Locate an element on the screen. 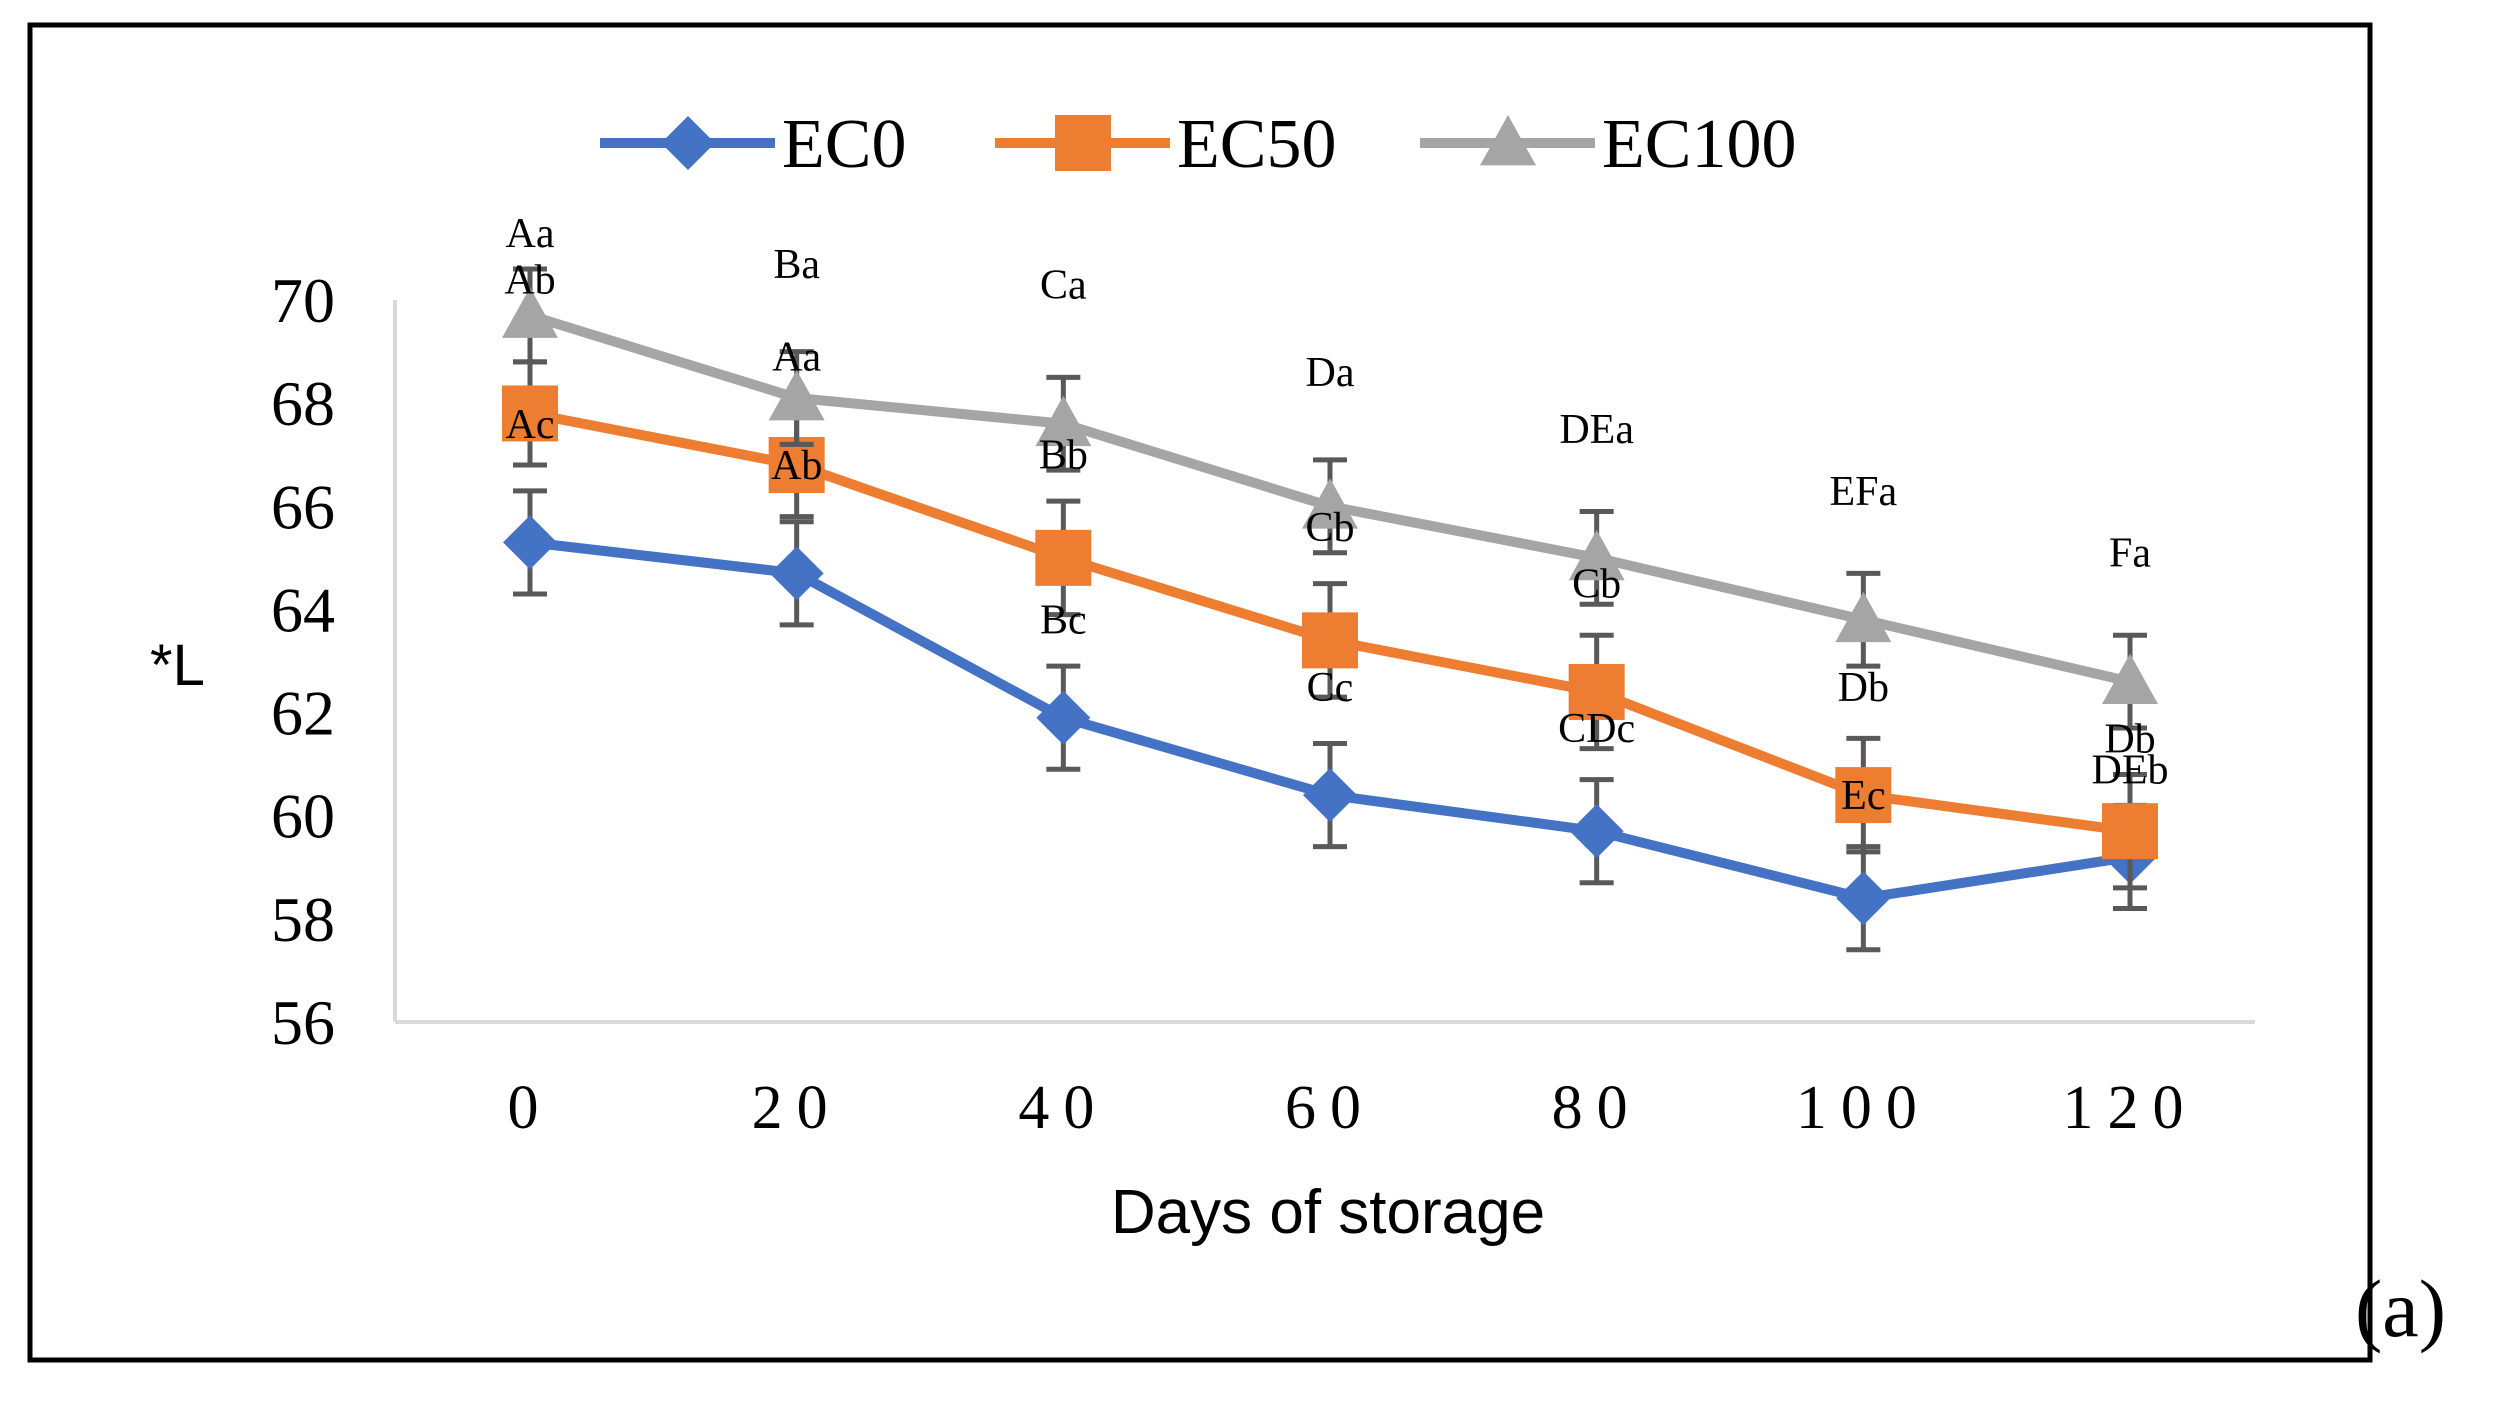 This screenshot has width=2493, height=1426. x-tick-label: 20 is located at coordinates (797, 1108).